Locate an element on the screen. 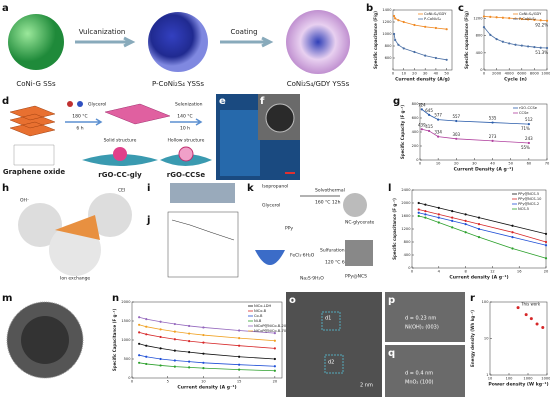  legend-label: Co-B is located at coordinates (258, 316).